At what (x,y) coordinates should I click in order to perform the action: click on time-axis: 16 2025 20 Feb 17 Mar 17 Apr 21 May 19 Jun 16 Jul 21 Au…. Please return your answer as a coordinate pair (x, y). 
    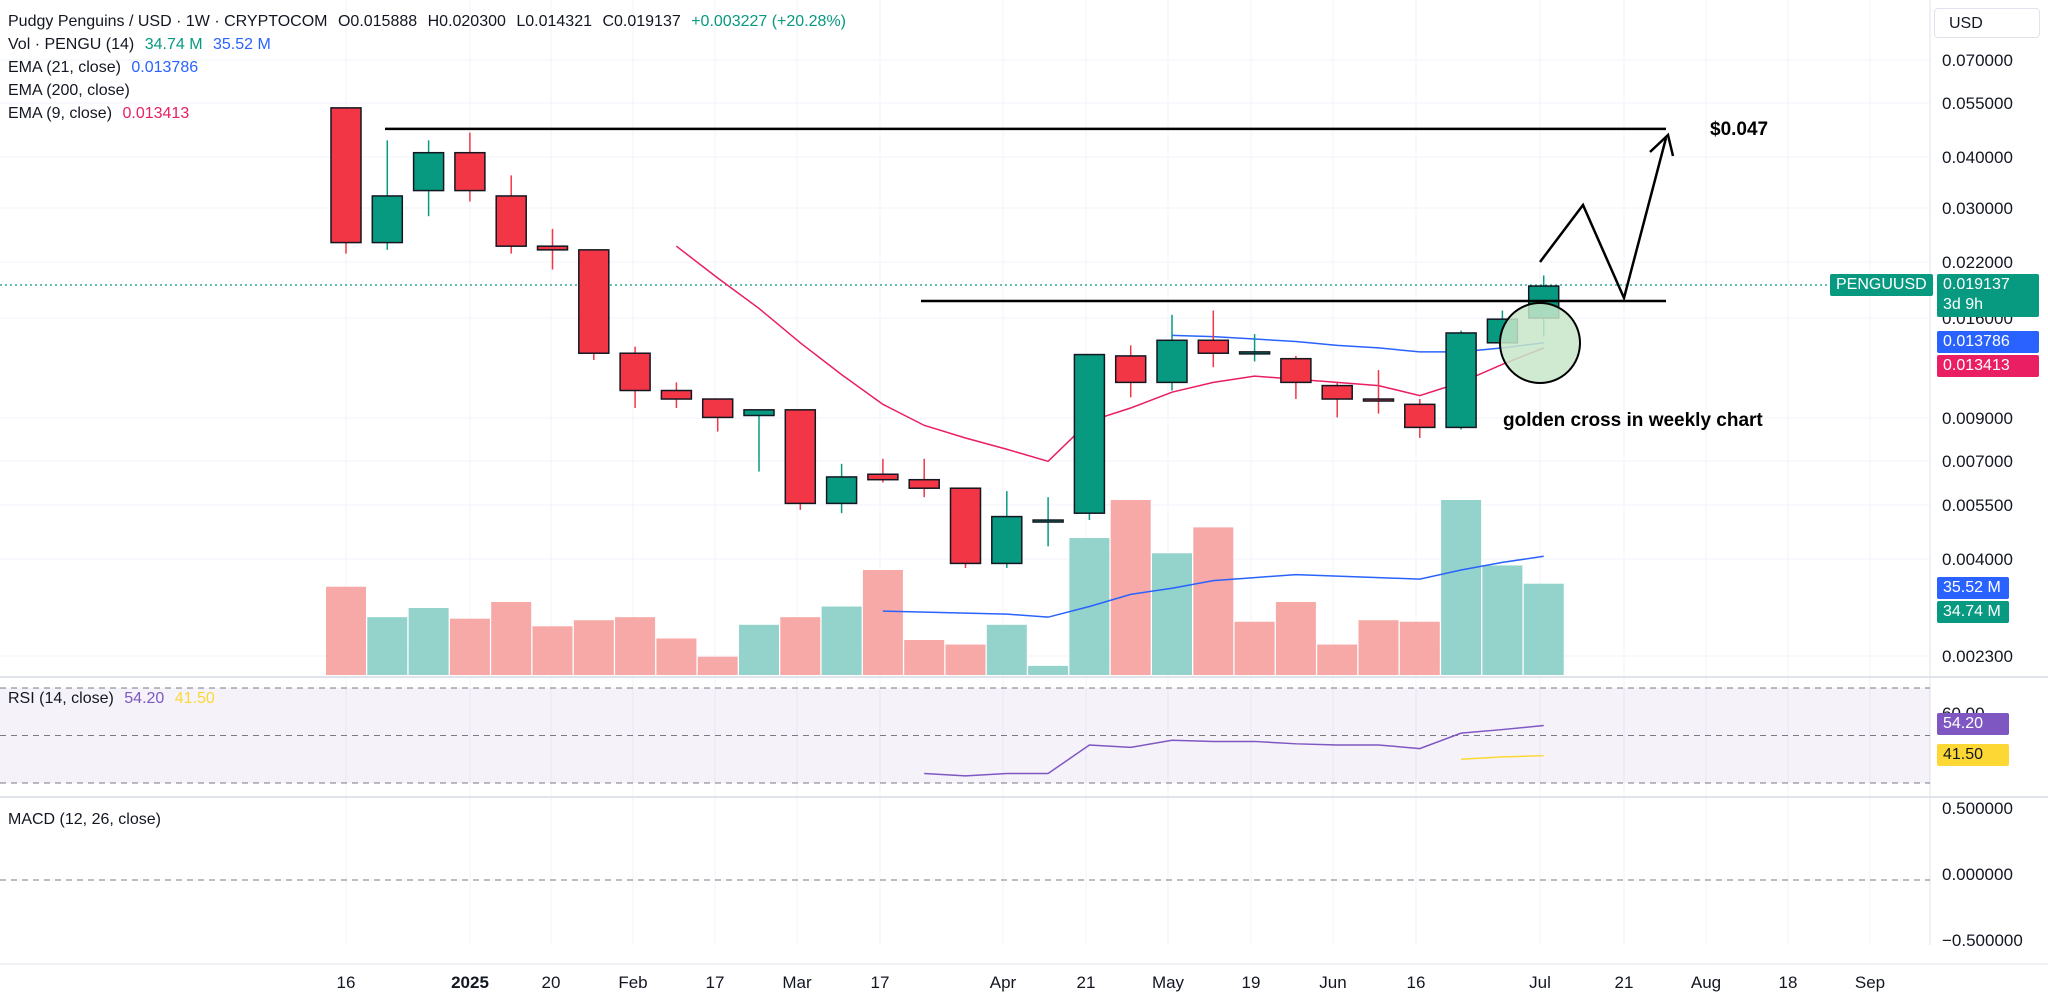
    Looking at the image, I should click on (1024, 977).